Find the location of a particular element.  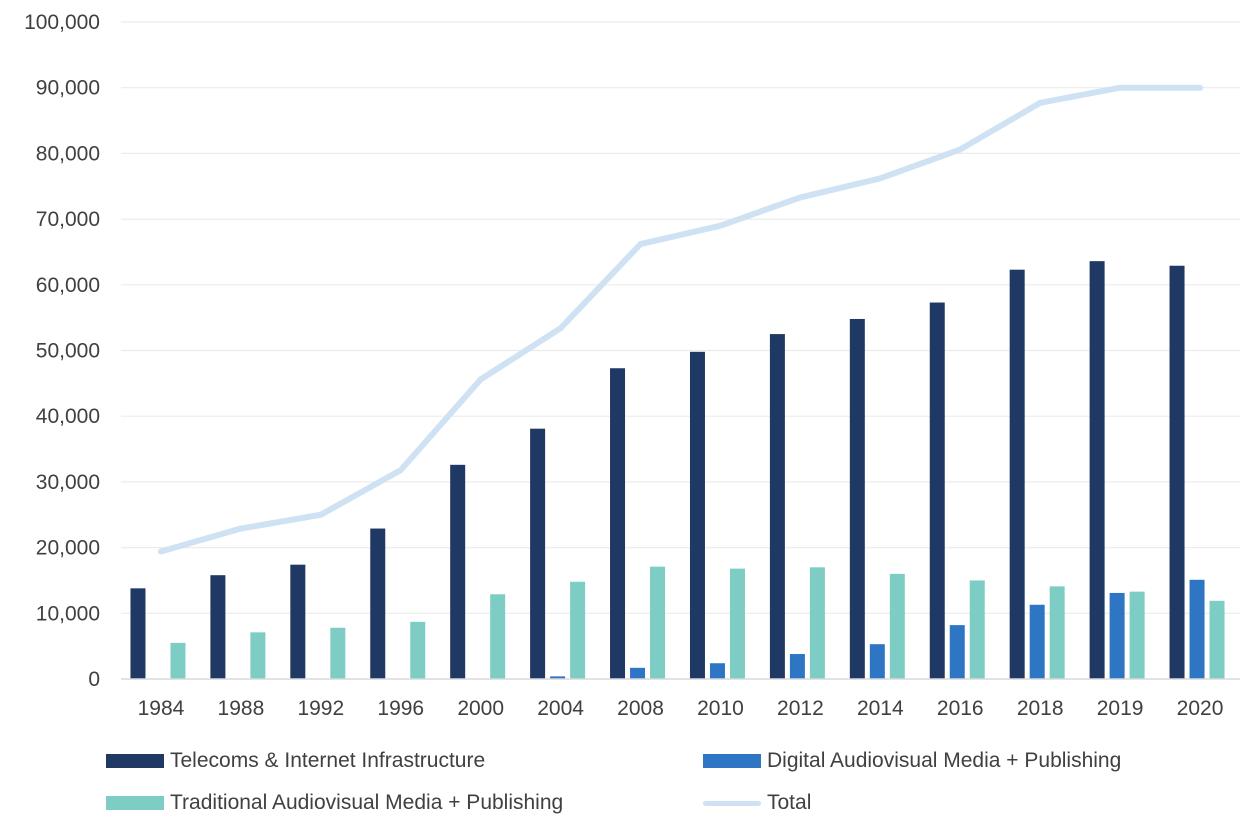

bar-traditional-2004 is located at coordinates (578, 630).